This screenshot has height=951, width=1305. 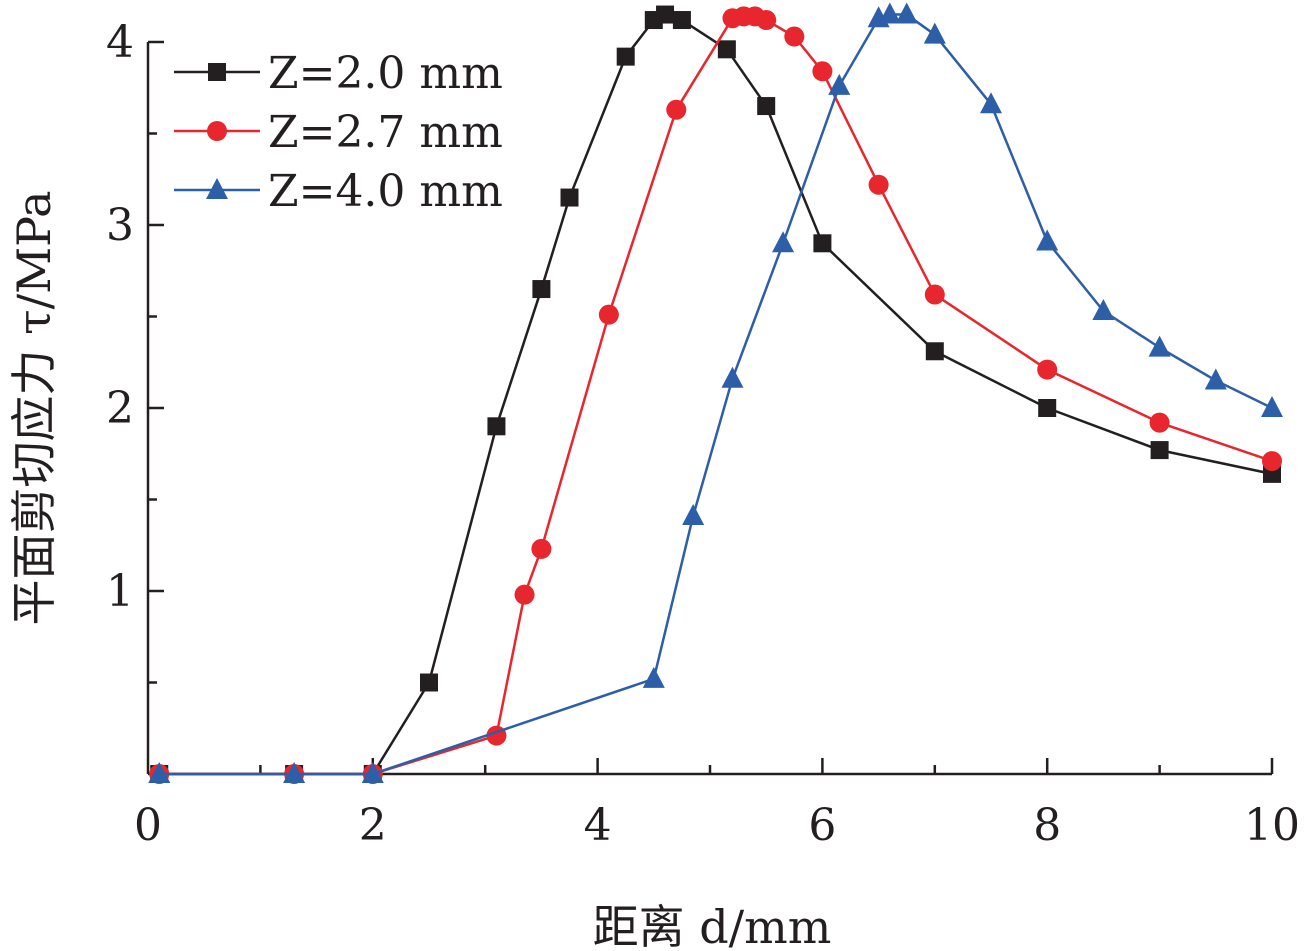 What do you see at coordinates (1272, 825) in the screenshot?
I see `x-tick-label: 10` at bounding box center [1272, 825].